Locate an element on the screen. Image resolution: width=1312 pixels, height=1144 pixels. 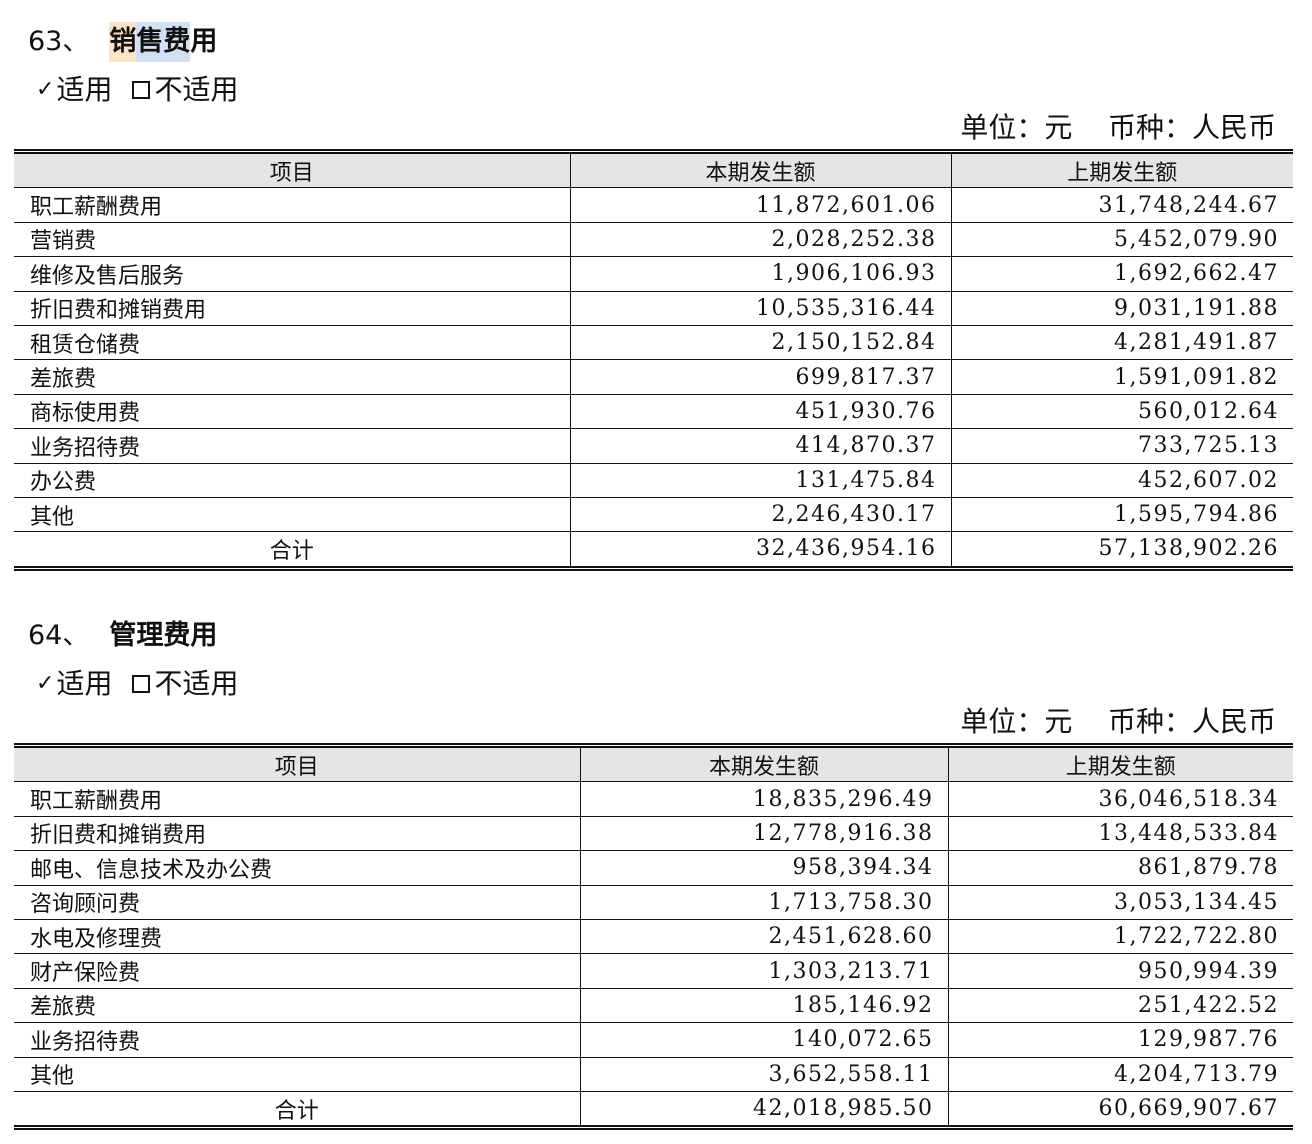
row-previous: 31,748,244.67 is located at coordinates (1121, 205).